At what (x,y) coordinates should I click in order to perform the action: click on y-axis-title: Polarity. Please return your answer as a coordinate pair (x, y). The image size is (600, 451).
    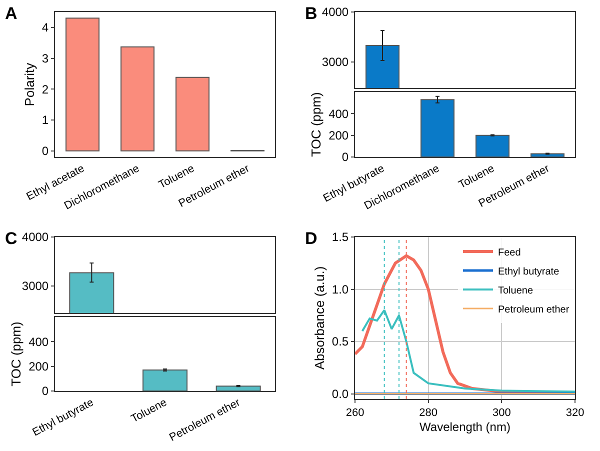
    Looking at the image, I should click on (29, 84).